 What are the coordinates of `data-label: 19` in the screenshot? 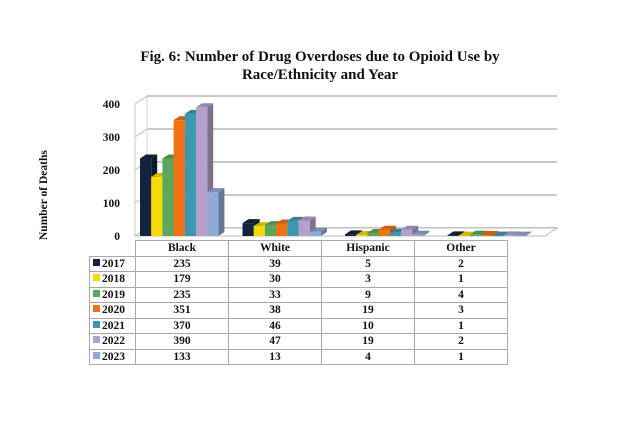 It's located at (368, 341).